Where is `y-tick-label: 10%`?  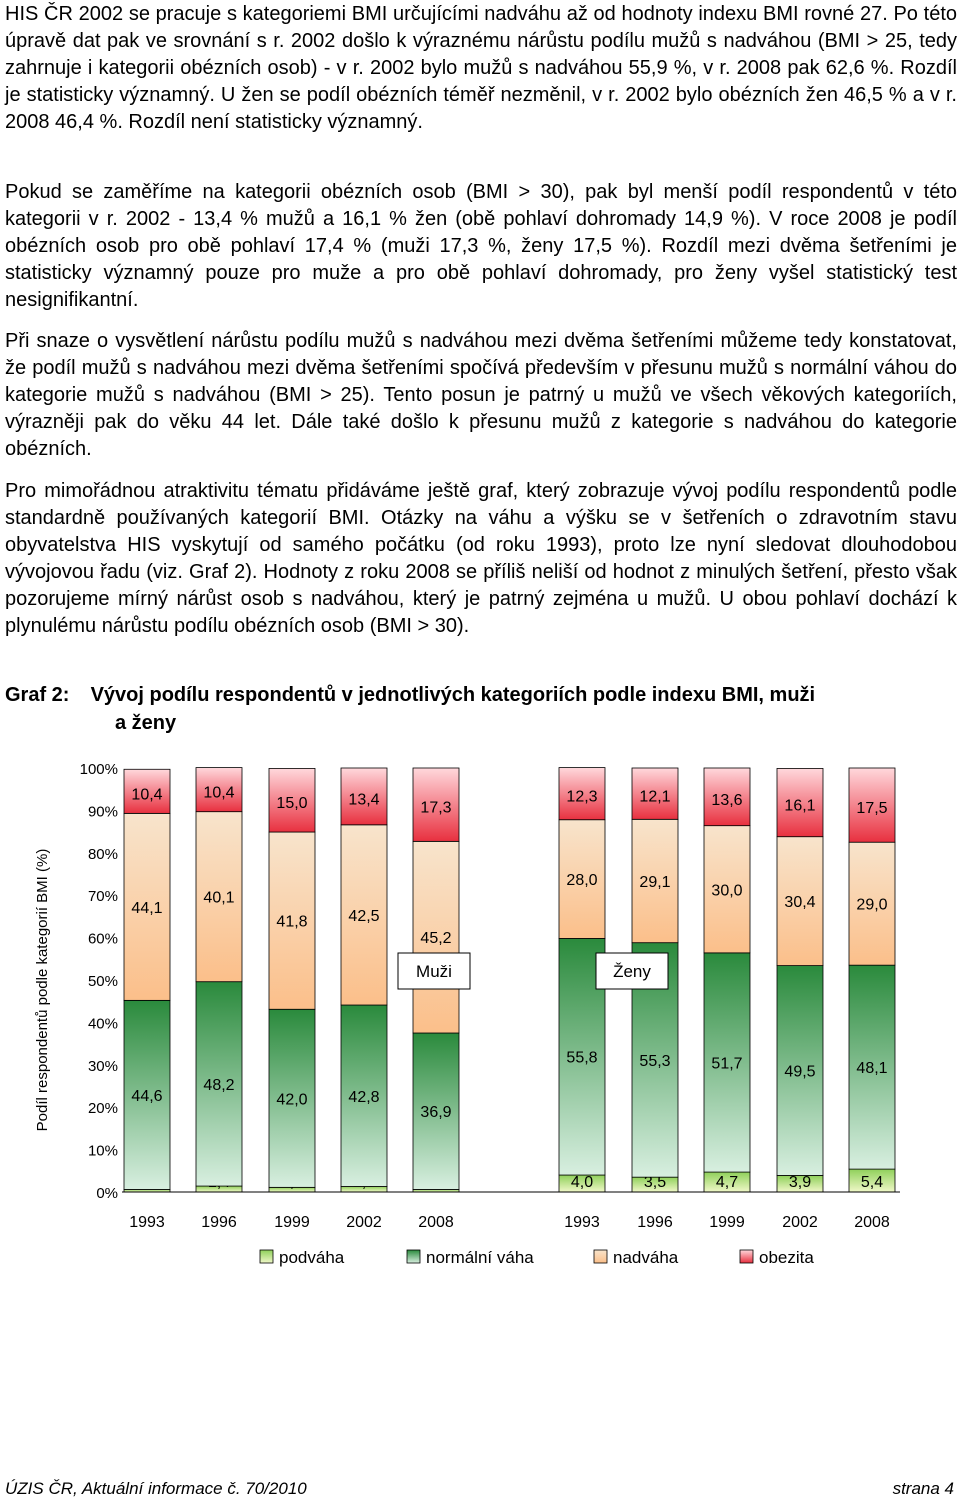
y-tick-label: 10% is located at coordinates (103, 1151).